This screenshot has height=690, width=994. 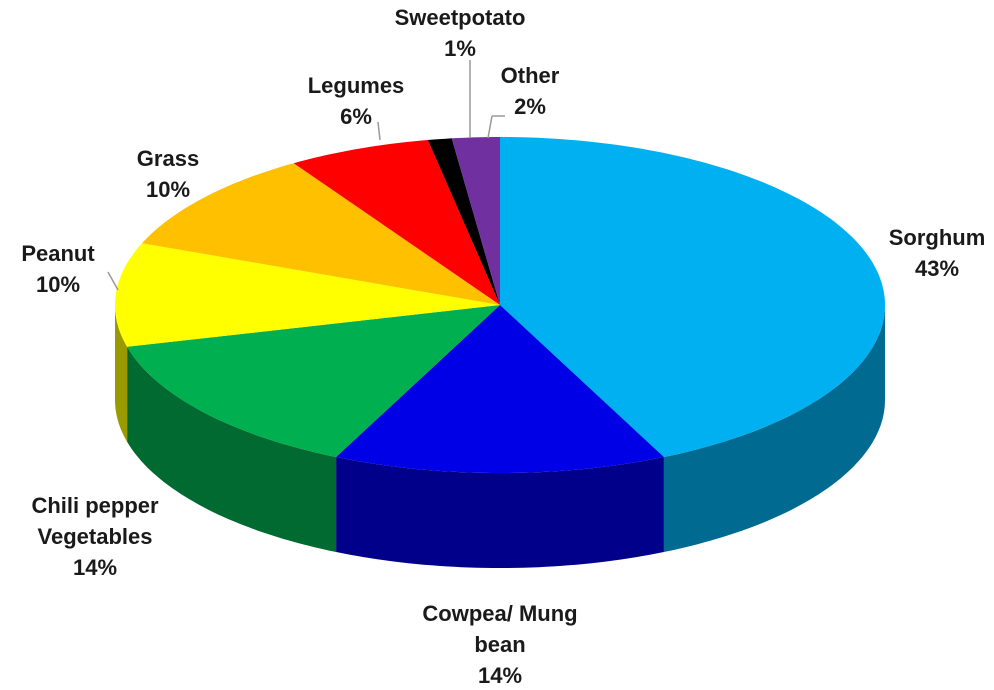 What do you see at coordinates (460, 33) in the screenshot?
I see `slice-label: Sweetpotato 1%` at bounding box center [460, 33].